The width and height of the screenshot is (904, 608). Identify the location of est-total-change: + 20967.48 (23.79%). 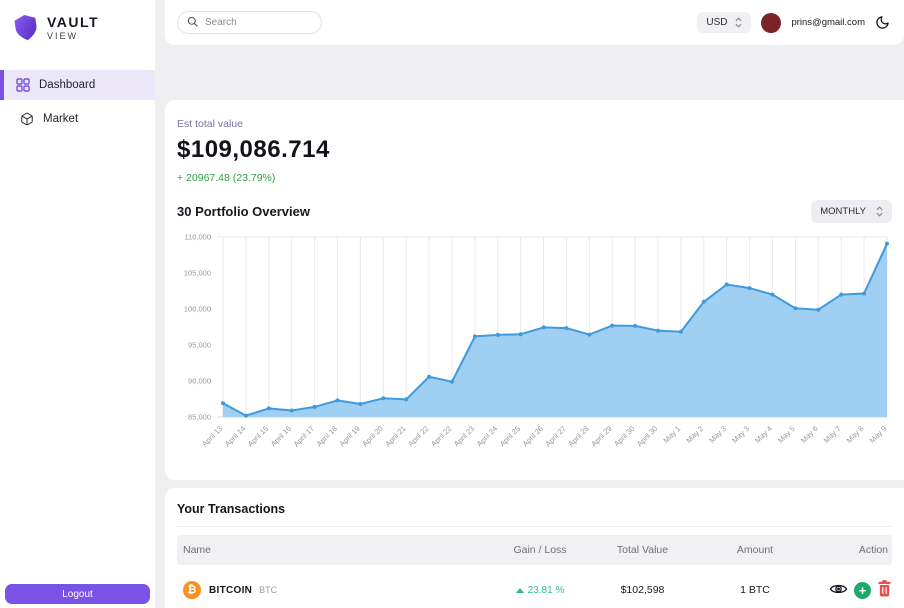
(226, 178).